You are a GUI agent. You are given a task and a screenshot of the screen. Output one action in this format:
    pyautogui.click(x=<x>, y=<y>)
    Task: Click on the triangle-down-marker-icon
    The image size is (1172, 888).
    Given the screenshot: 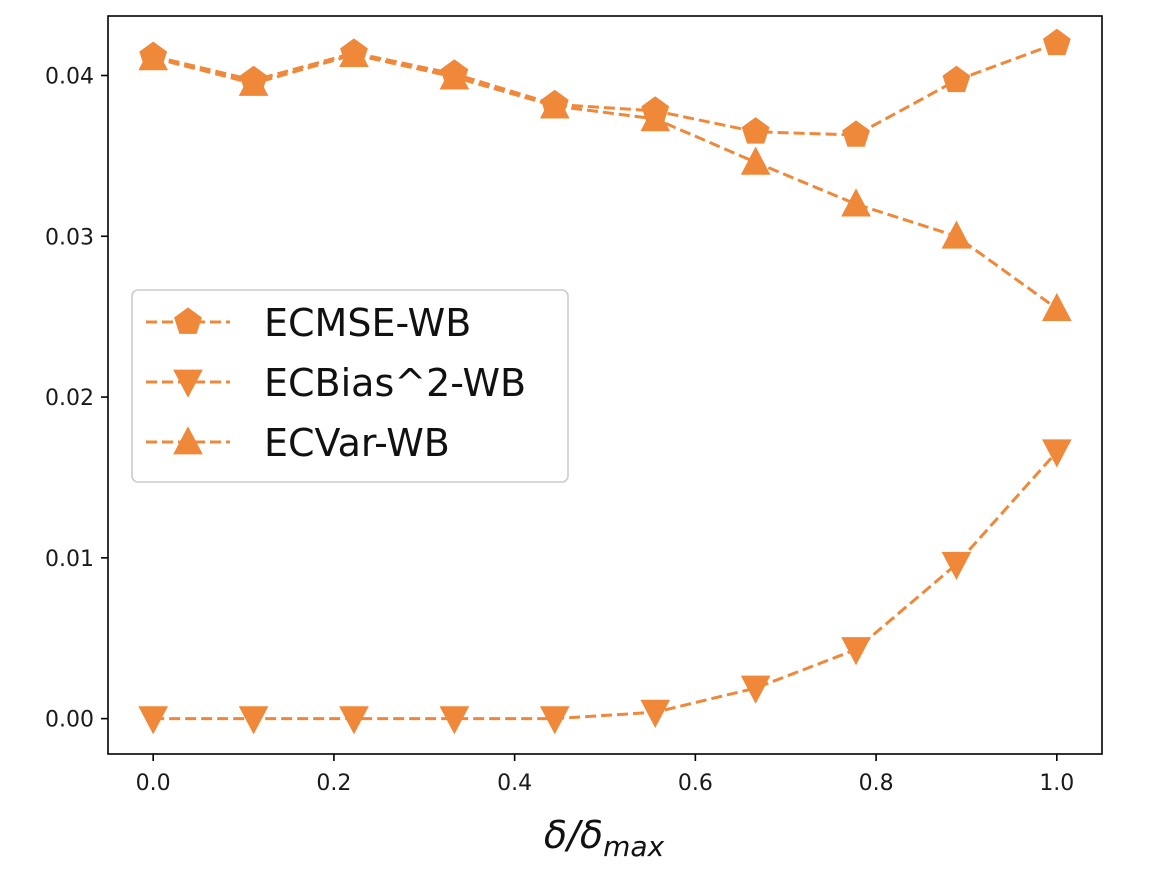 What is the action you would take?
    pyautogui.click(x=188, y=383)
    